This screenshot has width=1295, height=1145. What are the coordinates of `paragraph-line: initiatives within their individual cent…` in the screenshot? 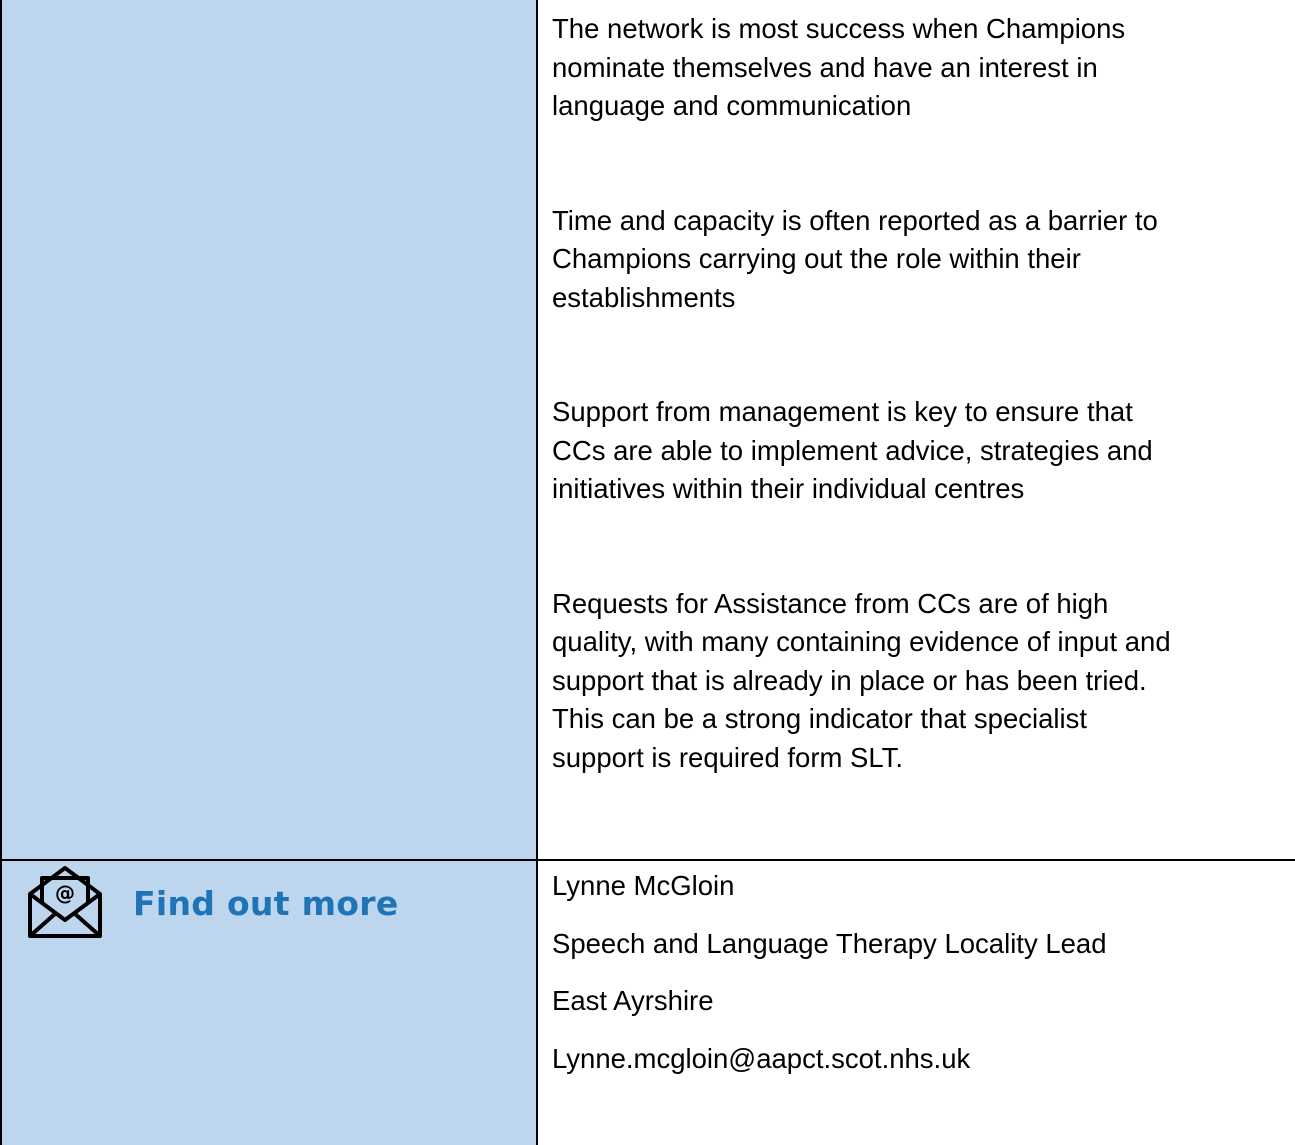 It's located at (788, 488).